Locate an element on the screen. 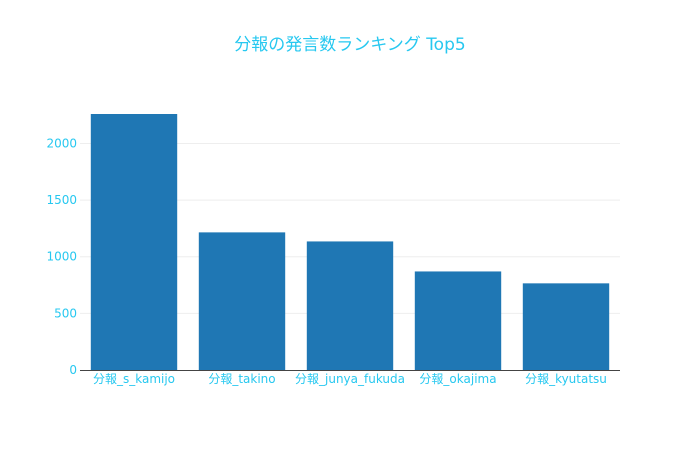 This screenshot has height=450, width=700. x-tick-label: 分報_junya_fukuda is located at coordinates (350, 379).